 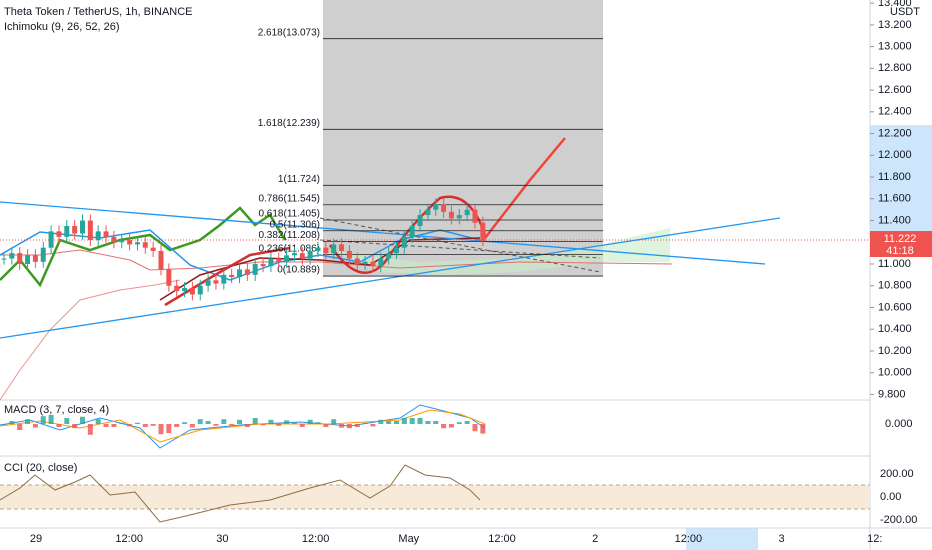 What do you see at coordinates (289, 123) in the screenshot?
I see `fib-label: 1.618(12.239)` at bounding box center [289, 123].